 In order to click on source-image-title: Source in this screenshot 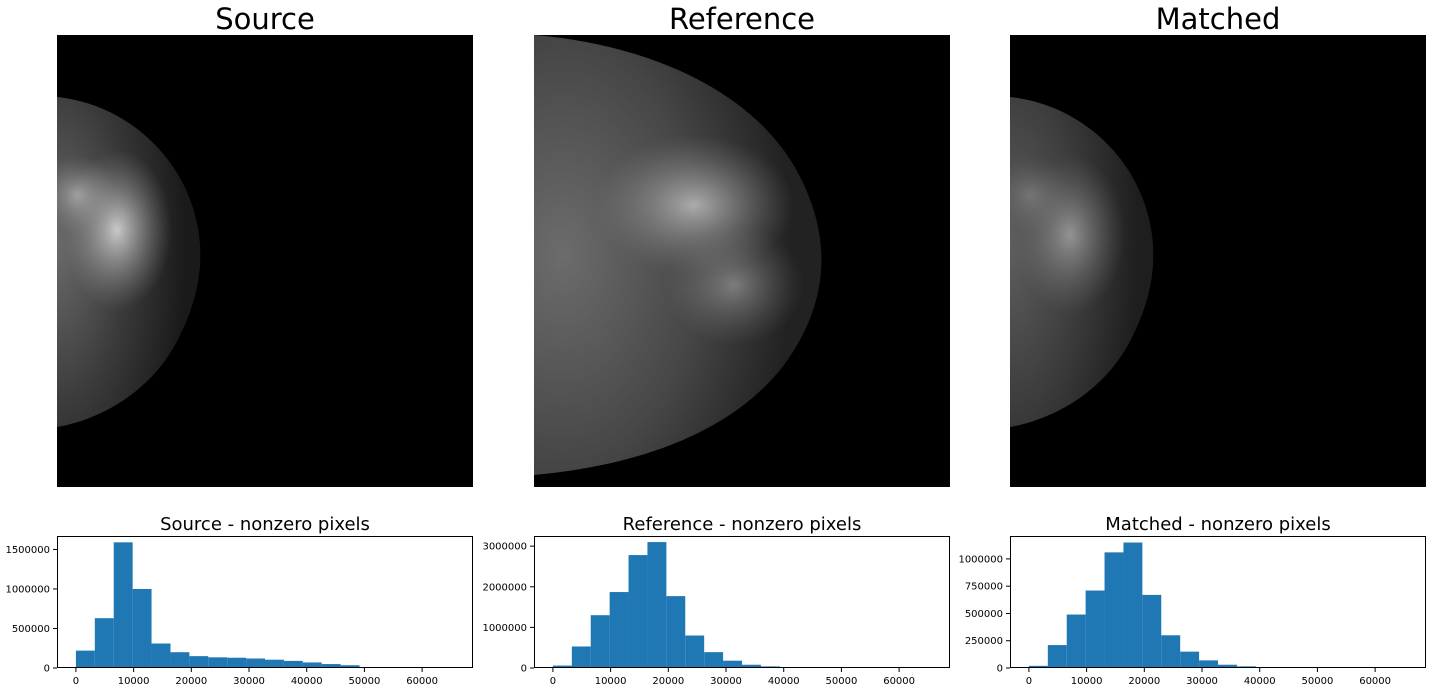, I will do `click(265, 19)`.